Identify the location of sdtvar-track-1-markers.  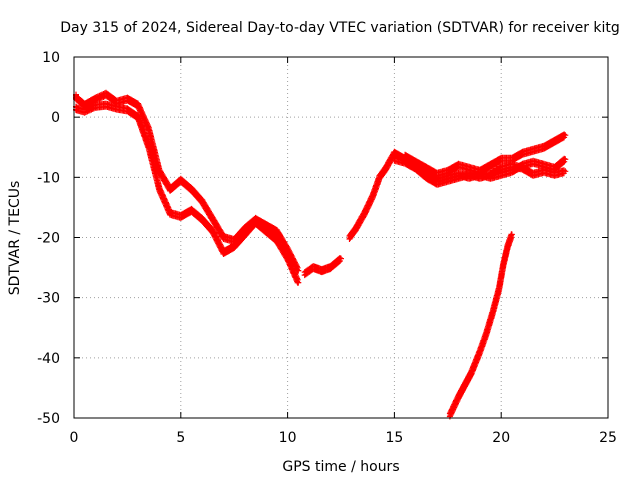
(187, 193).